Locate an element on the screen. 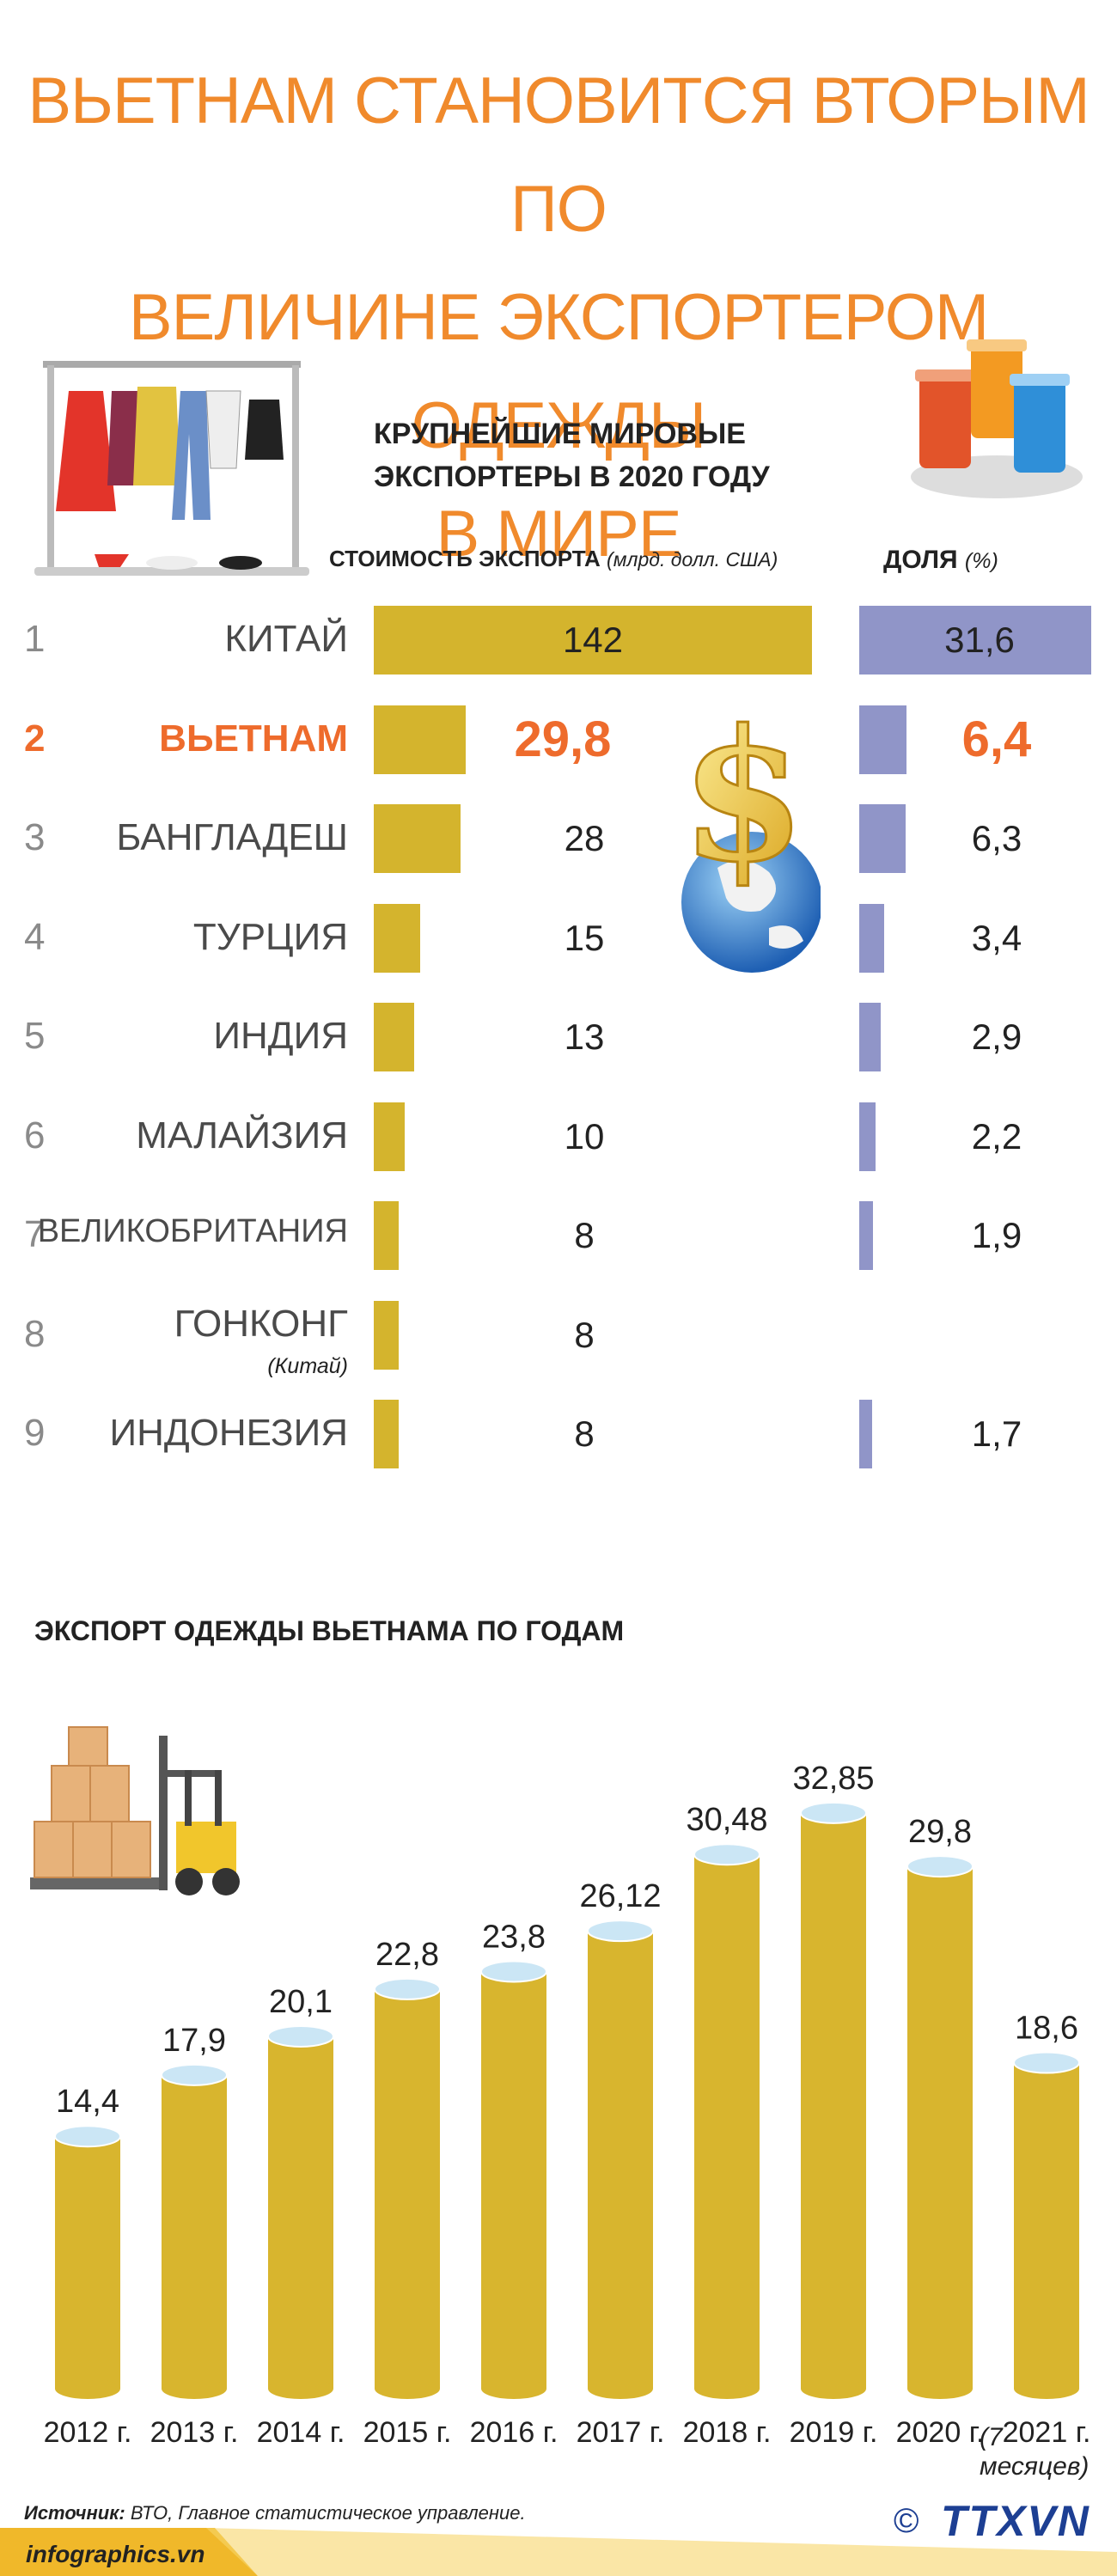  country-label: КИТАЙ is located at coordinates (286, 639).